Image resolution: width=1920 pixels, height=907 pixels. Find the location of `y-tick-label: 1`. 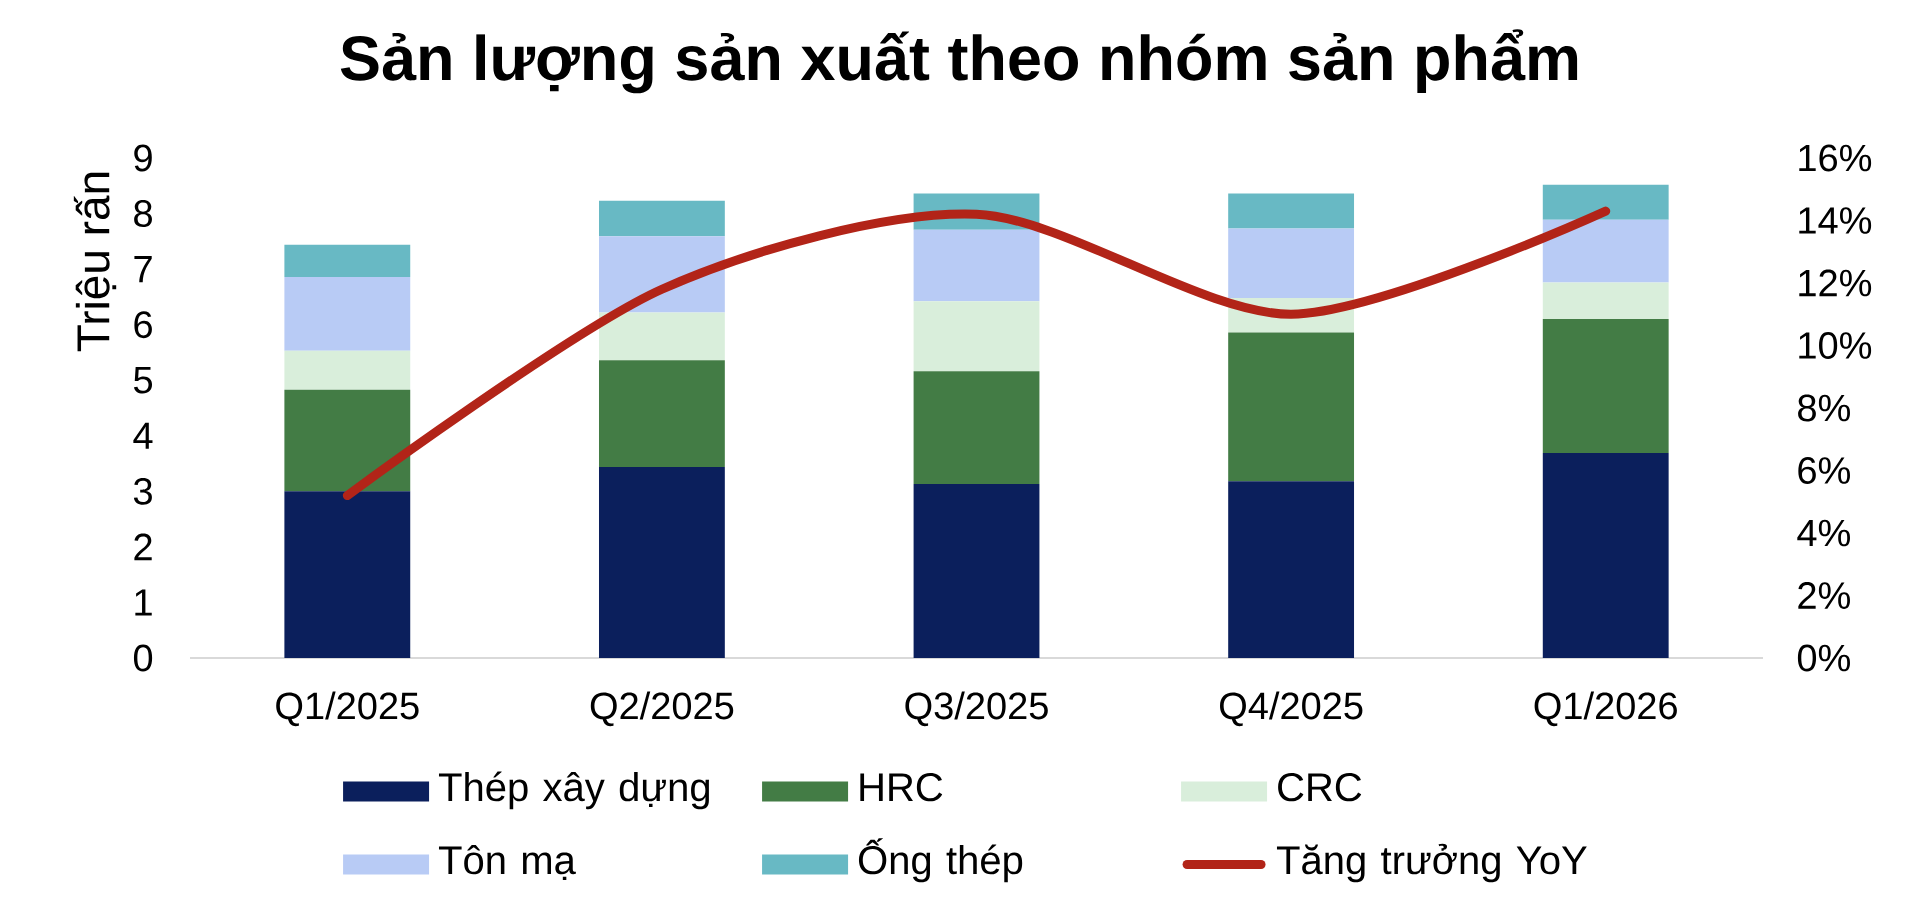

y-tick-label: 1 is located at coordinates (143, 602).